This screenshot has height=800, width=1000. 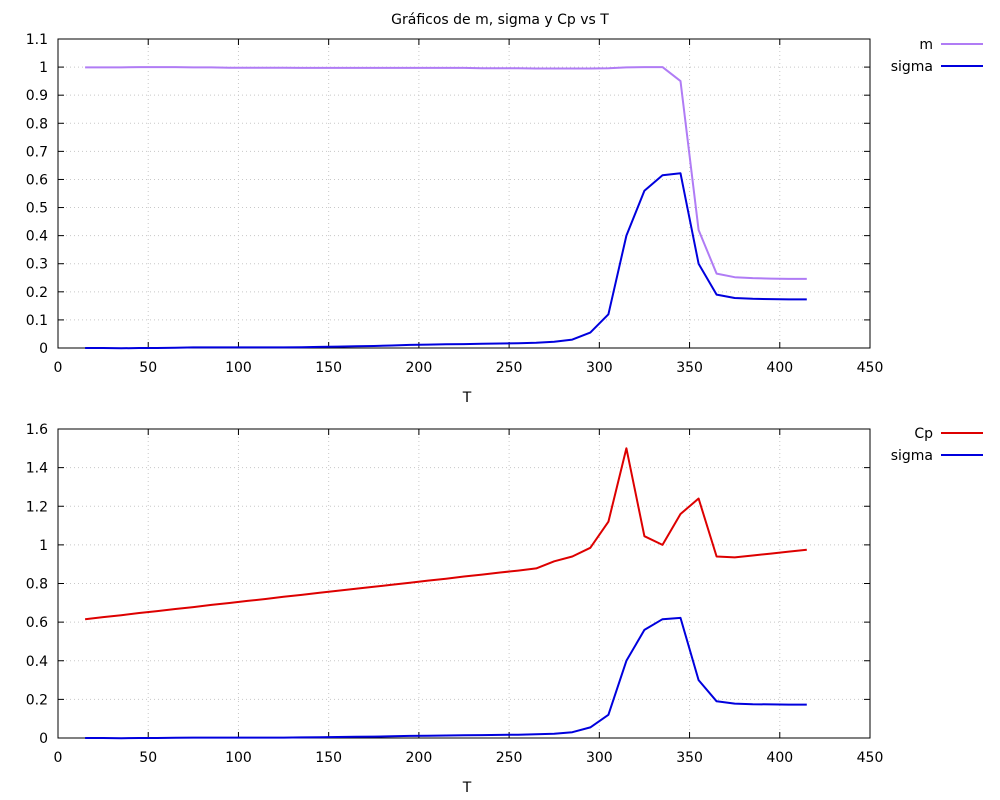 What do you see at coordinates (926, 45) in the screenshot?
I see `legend-label-m: m` at bounding box center [926, 45].